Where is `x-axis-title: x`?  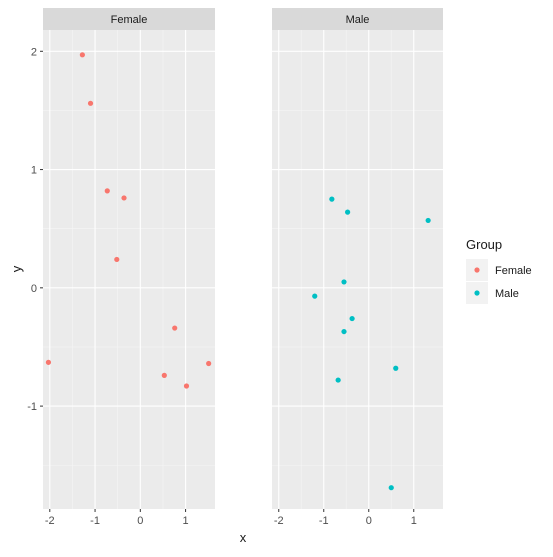
x-axis-title: x is located at coordinates (243, 537).